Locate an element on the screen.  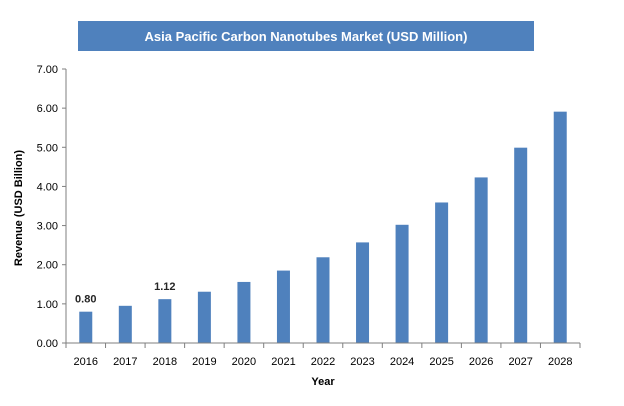
bar-2021 is located at coordinates (283, 306).